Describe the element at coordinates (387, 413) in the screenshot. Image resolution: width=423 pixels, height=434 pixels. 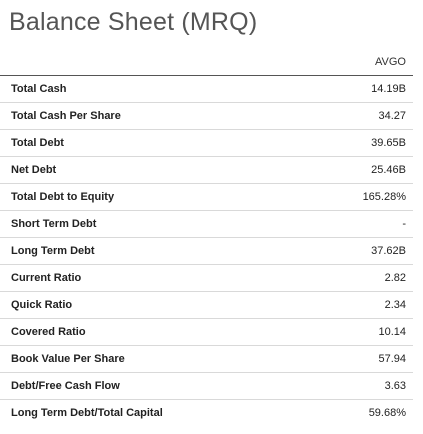
I see `row-value: 59.68%` at that location.